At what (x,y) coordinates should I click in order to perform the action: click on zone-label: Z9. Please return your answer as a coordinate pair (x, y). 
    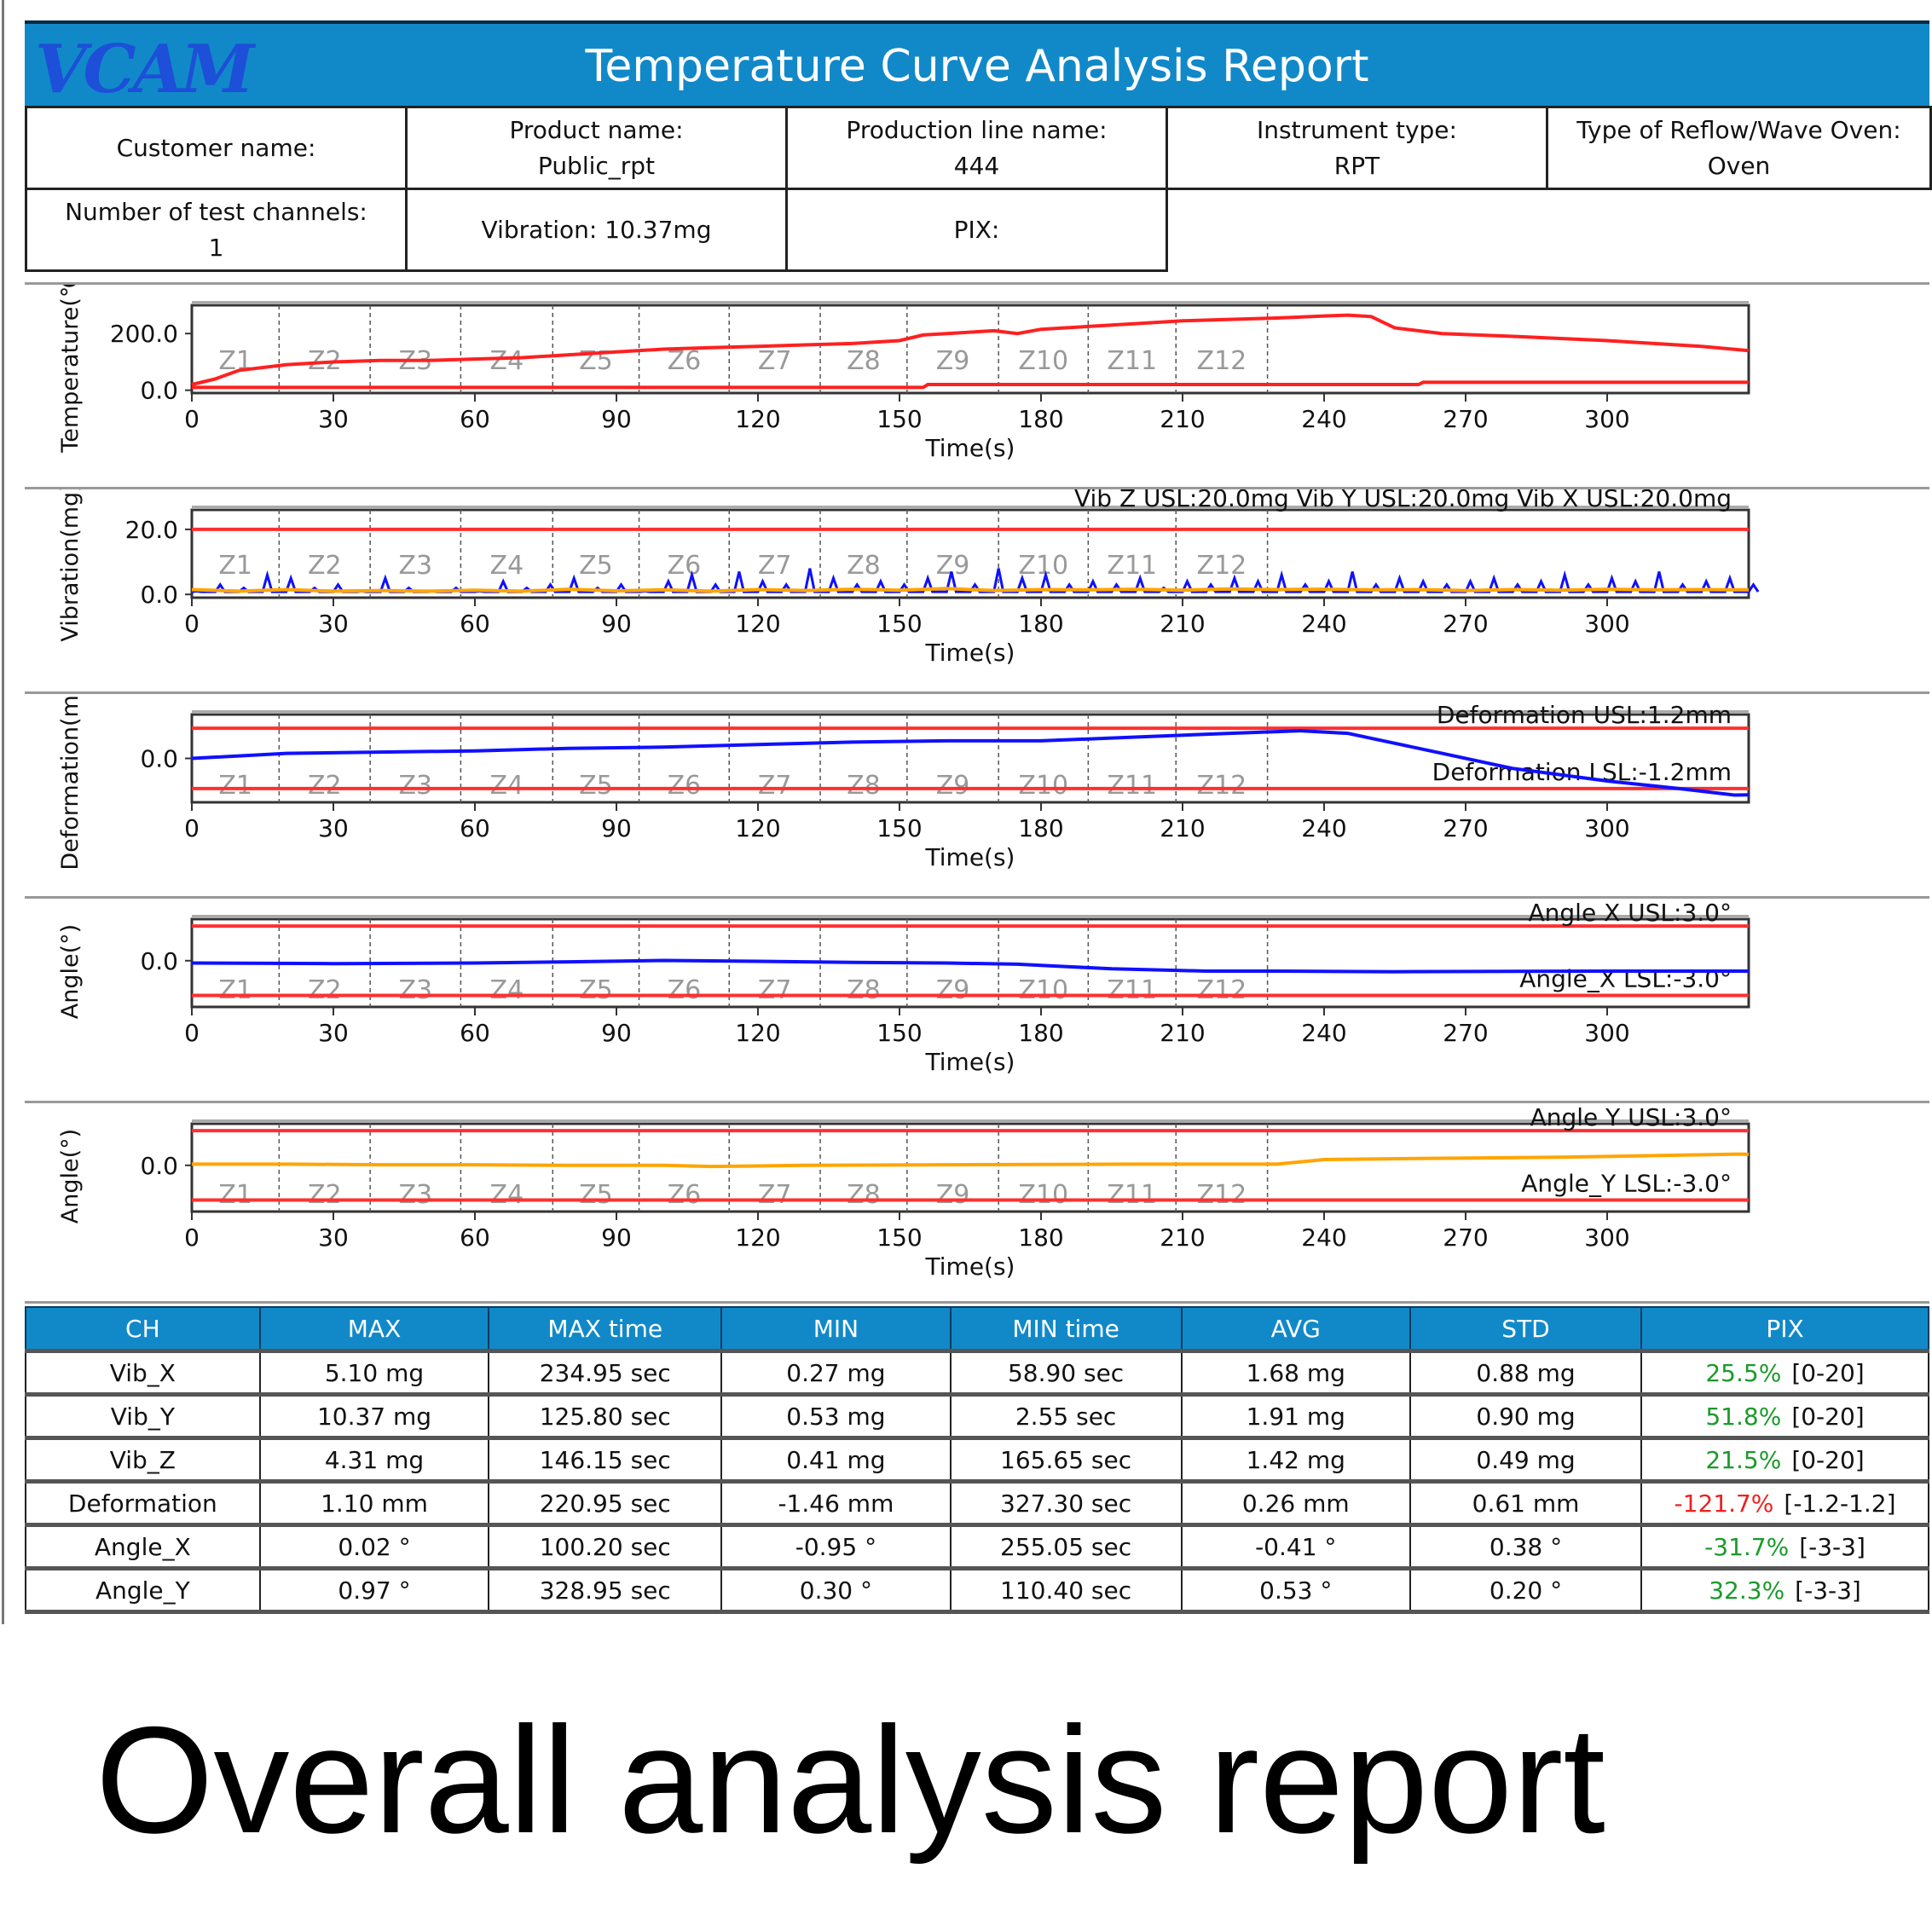
    Looking at the image, I should click on (953, 786).